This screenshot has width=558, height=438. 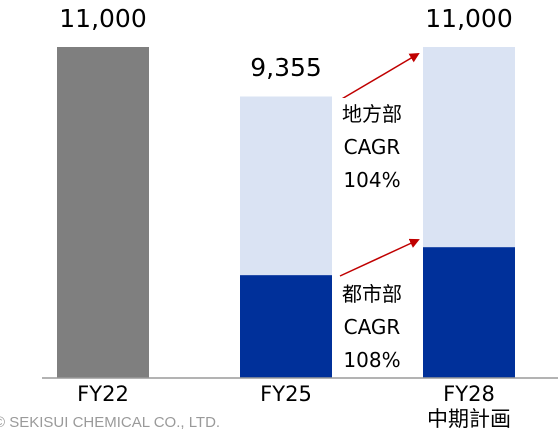 What do you see at coordinates (110, 422) in the screenshot?
I see `footer: © SEKISUI CHEMICAL CO., LTD.` at bounding box center [110, 422].